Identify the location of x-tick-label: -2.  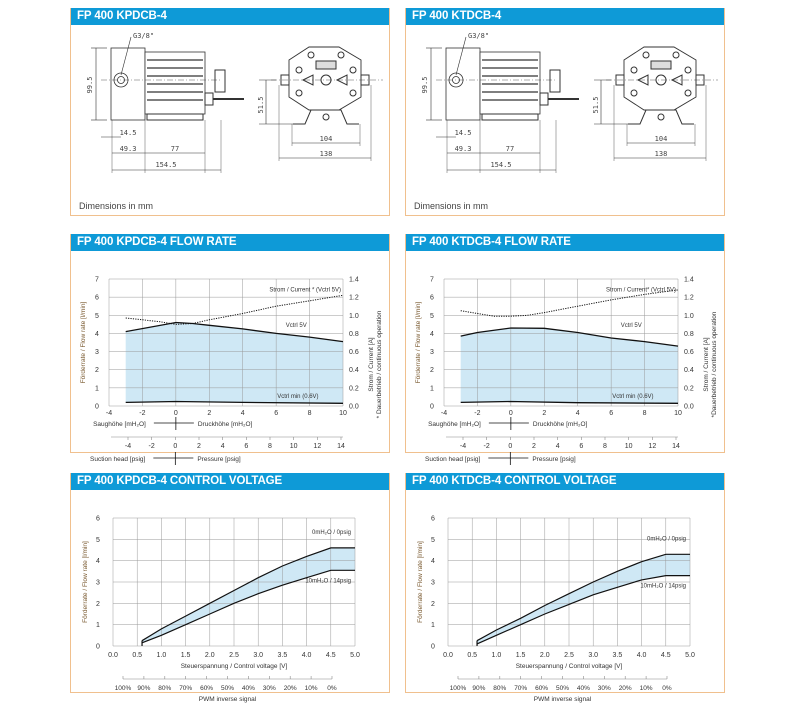
(142, 413).